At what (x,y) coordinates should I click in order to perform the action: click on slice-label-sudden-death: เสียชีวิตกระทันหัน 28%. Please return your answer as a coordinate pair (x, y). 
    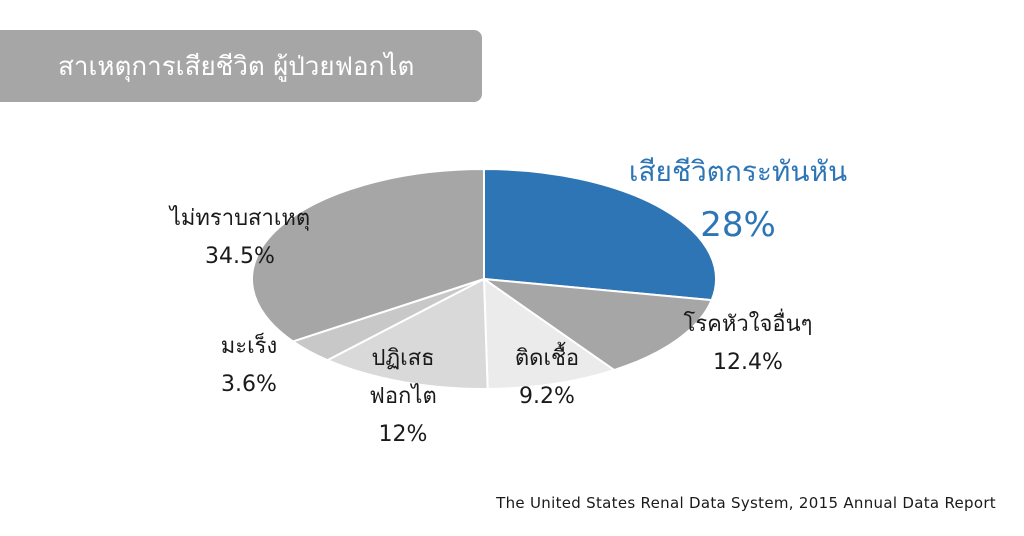
    Looking at the image, I should click on (738, 203).